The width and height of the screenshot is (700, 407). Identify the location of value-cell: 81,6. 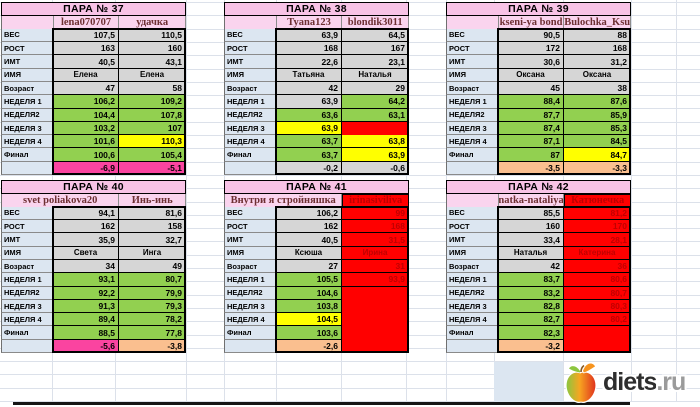
(152, 213).